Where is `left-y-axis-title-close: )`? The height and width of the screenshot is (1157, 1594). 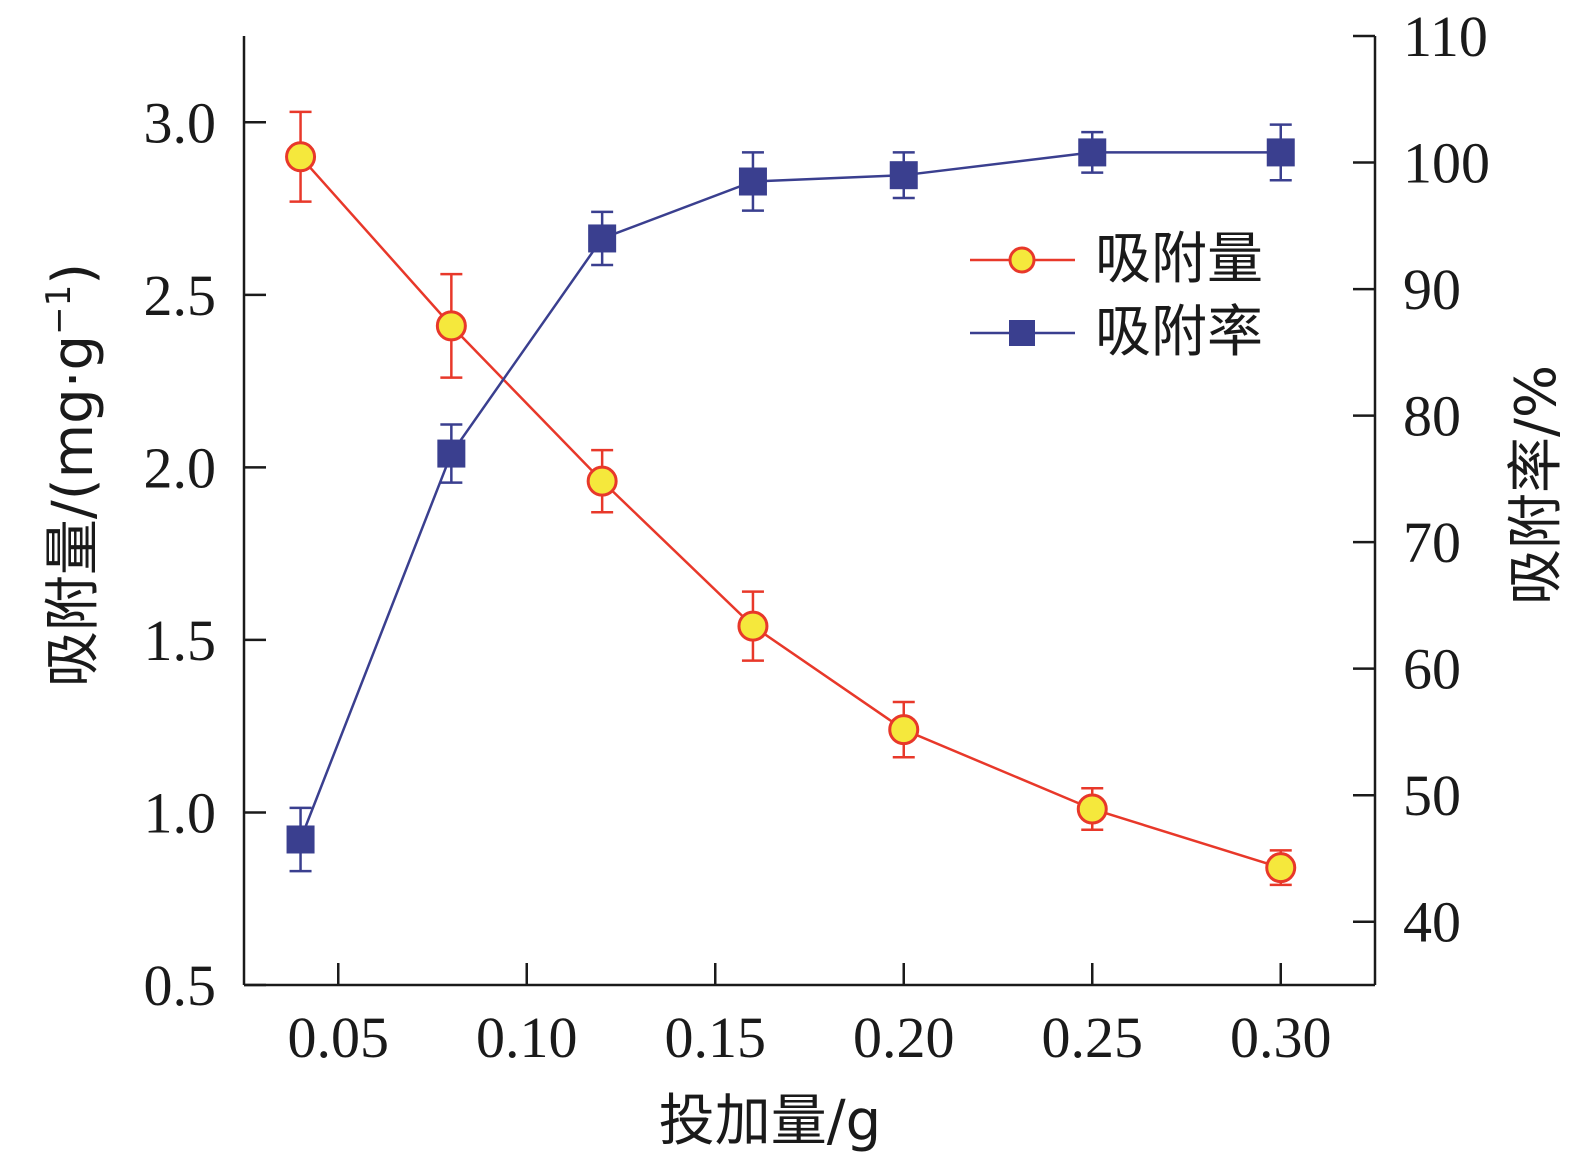 left-y-axis-title-close: ) is located at coordinates (73, 274).